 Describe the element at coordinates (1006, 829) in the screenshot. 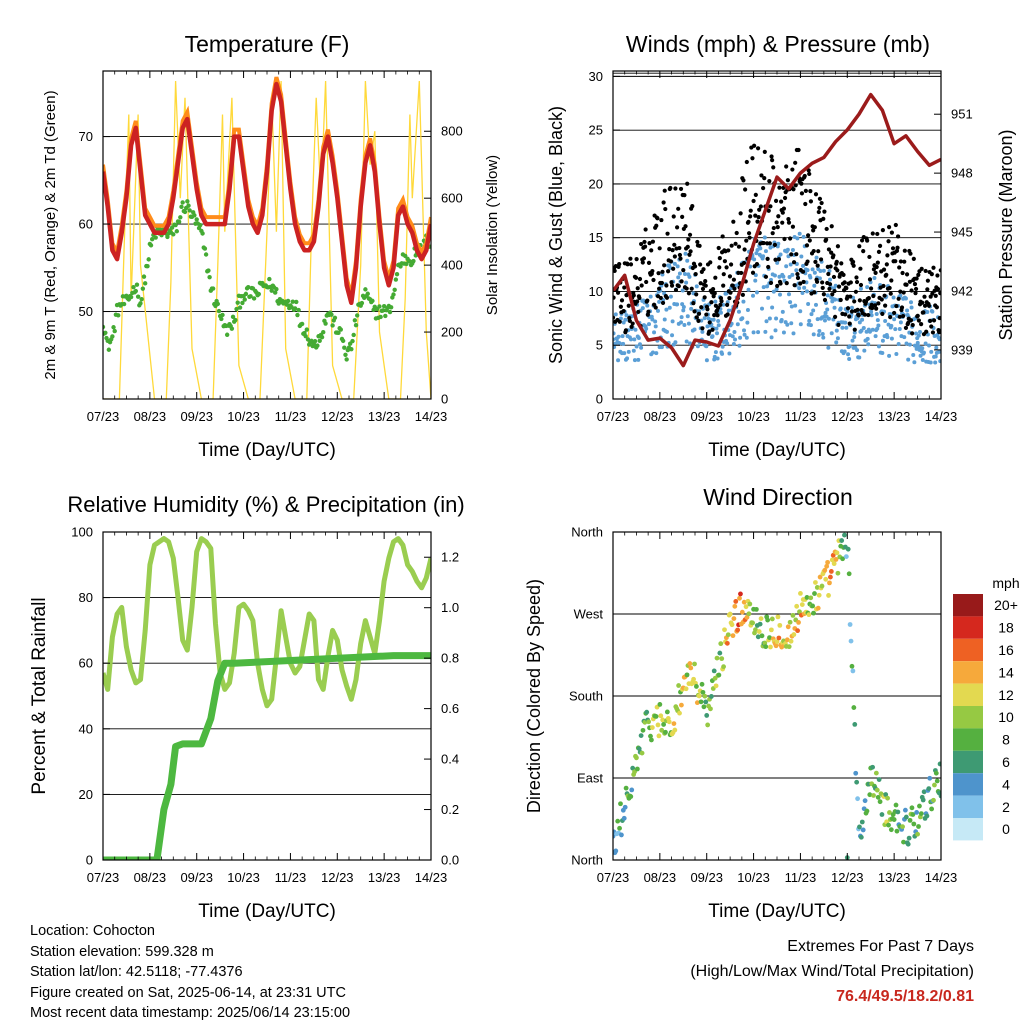

I see `colorbar-label: 0` at that location.